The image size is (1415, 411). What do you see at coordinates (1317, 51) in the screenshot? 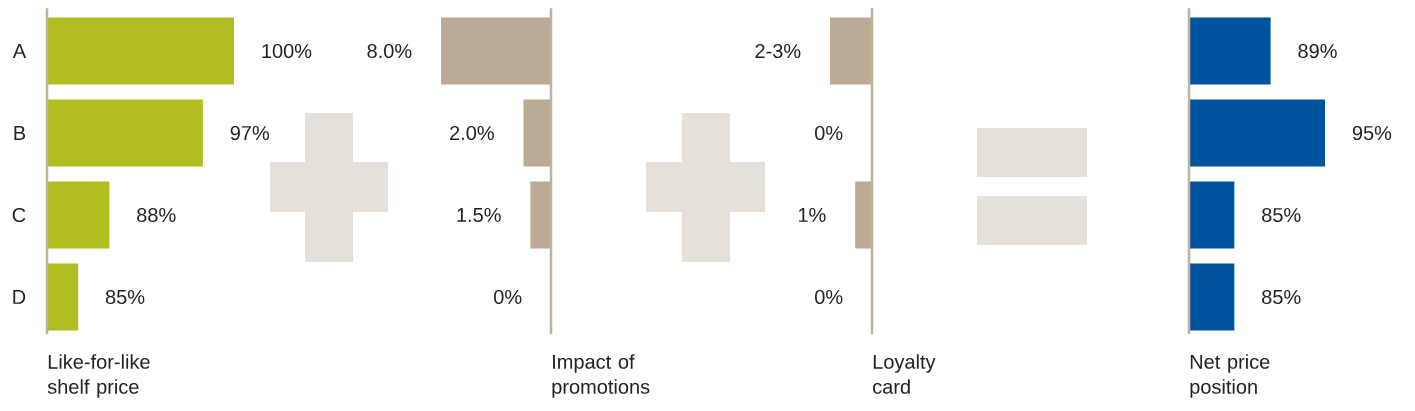
I see `data-label: 89%` at bounding box center [1317, 51].